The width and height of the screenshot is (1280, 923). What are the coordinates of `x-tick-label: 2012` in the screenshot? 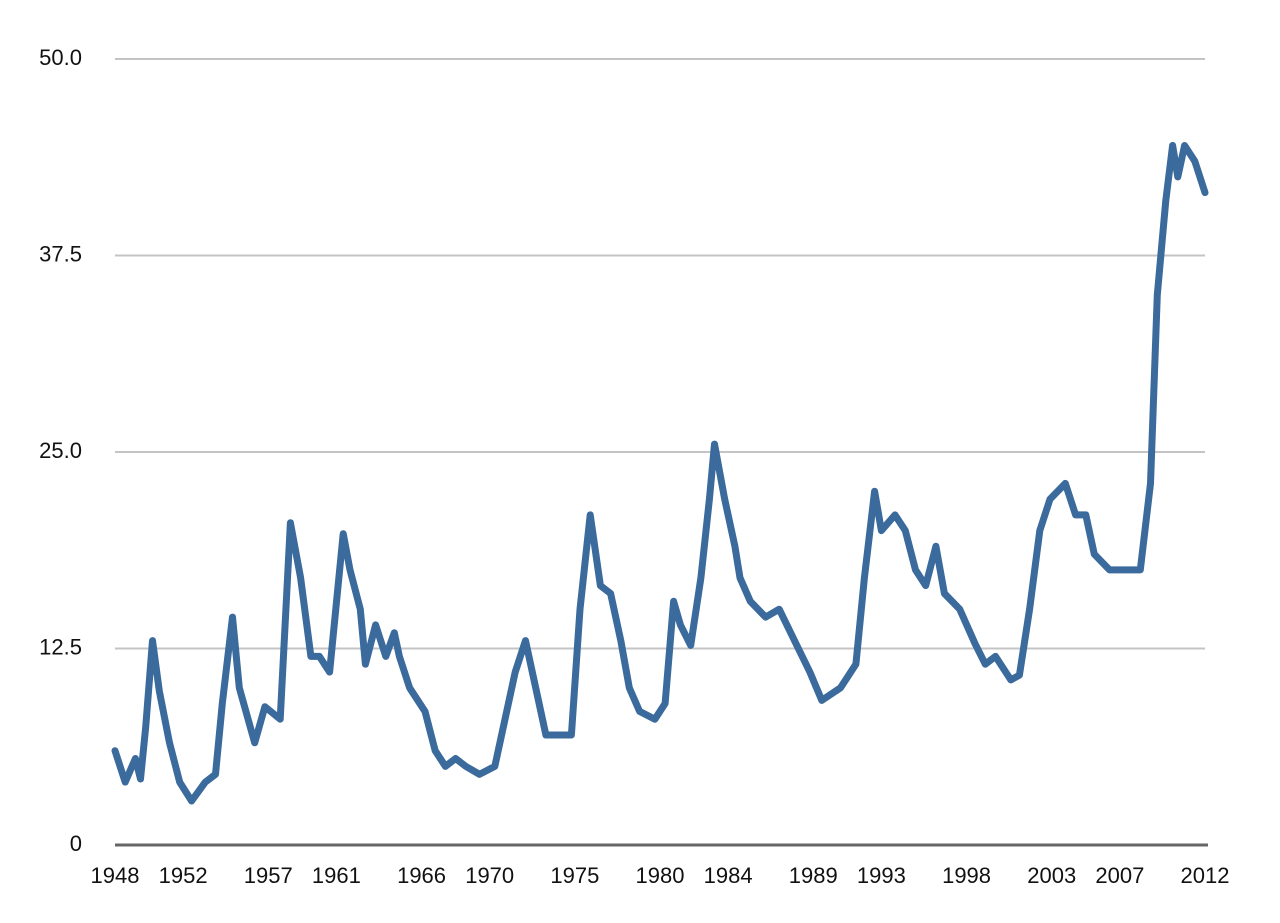 It's located at (1205, 875).